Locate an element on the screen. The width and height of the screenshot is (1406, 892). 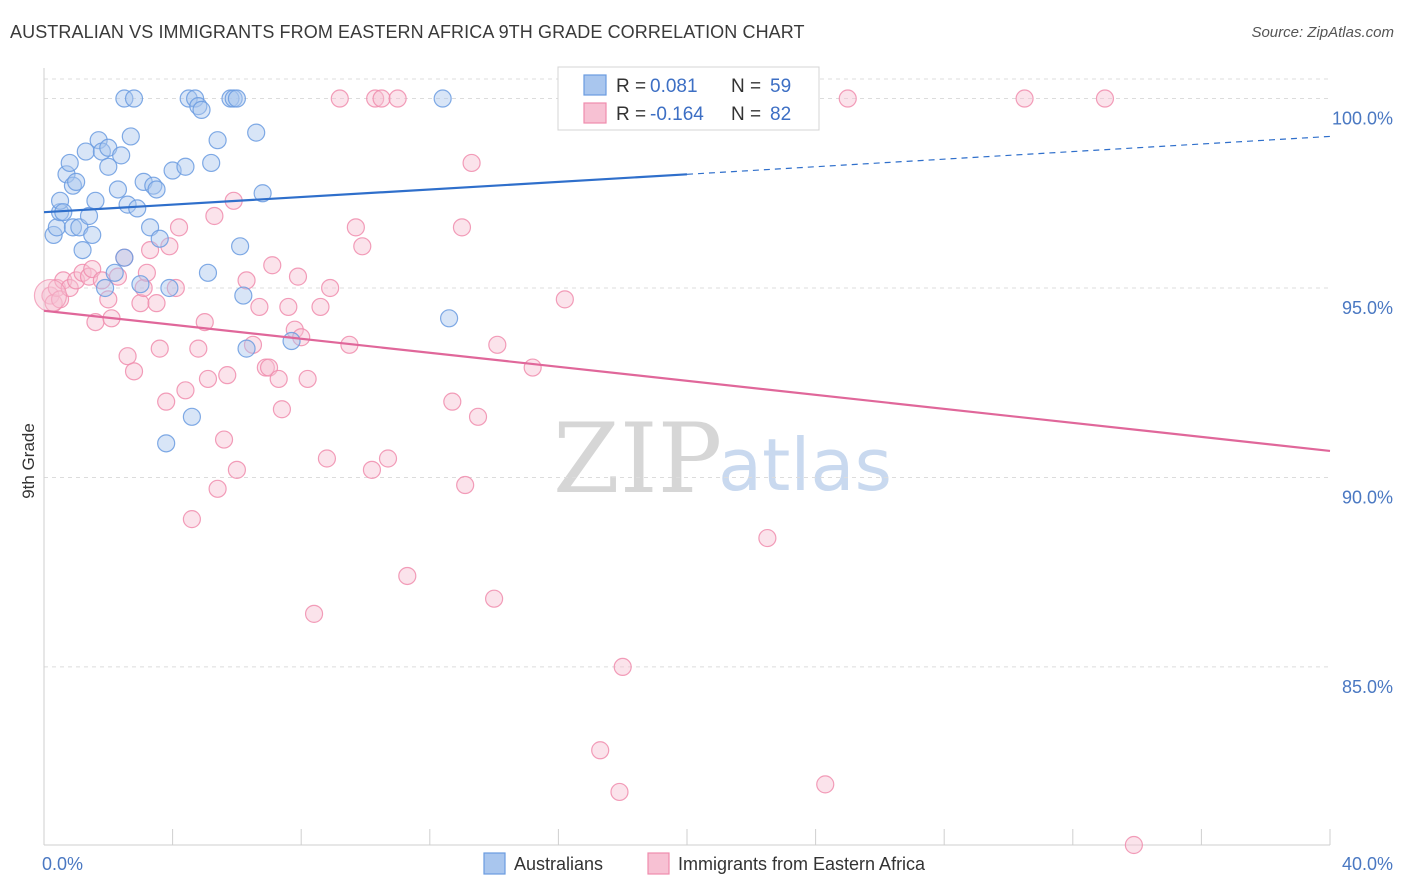
y-tick-label: 100.0% is located at coordinates (1362, 119).